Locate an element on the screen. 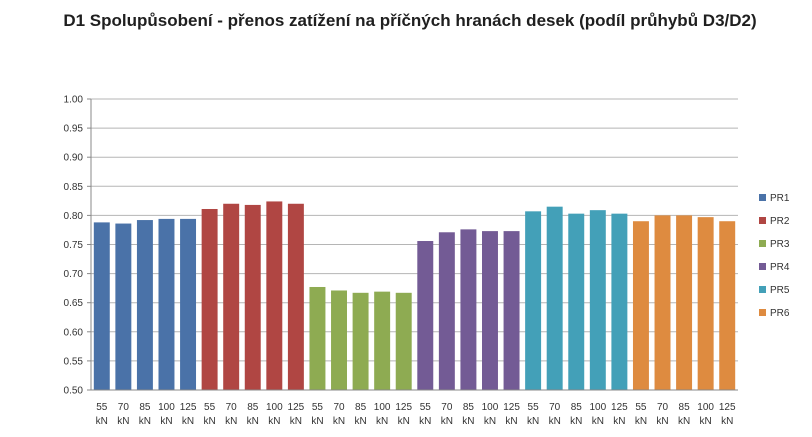 The width and height of the screenshot is (812, 437). bar-pr2-55-kn is located at coordinates (209, 299).